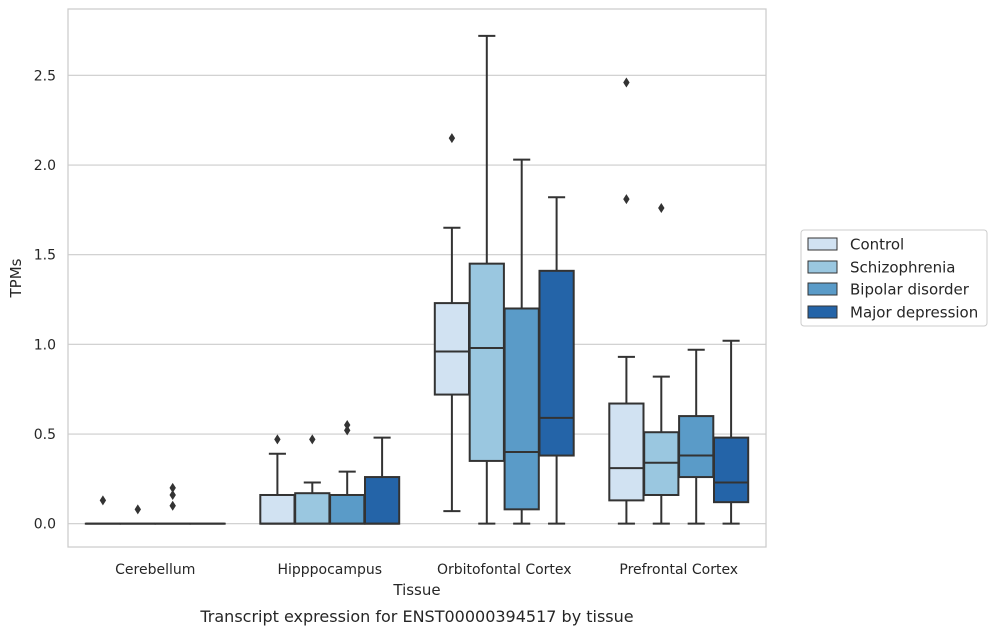 Image resolution: width=997 pixels, height=634 pixels. I want to click on legend-swatch-major-depression, so click(822, 312).